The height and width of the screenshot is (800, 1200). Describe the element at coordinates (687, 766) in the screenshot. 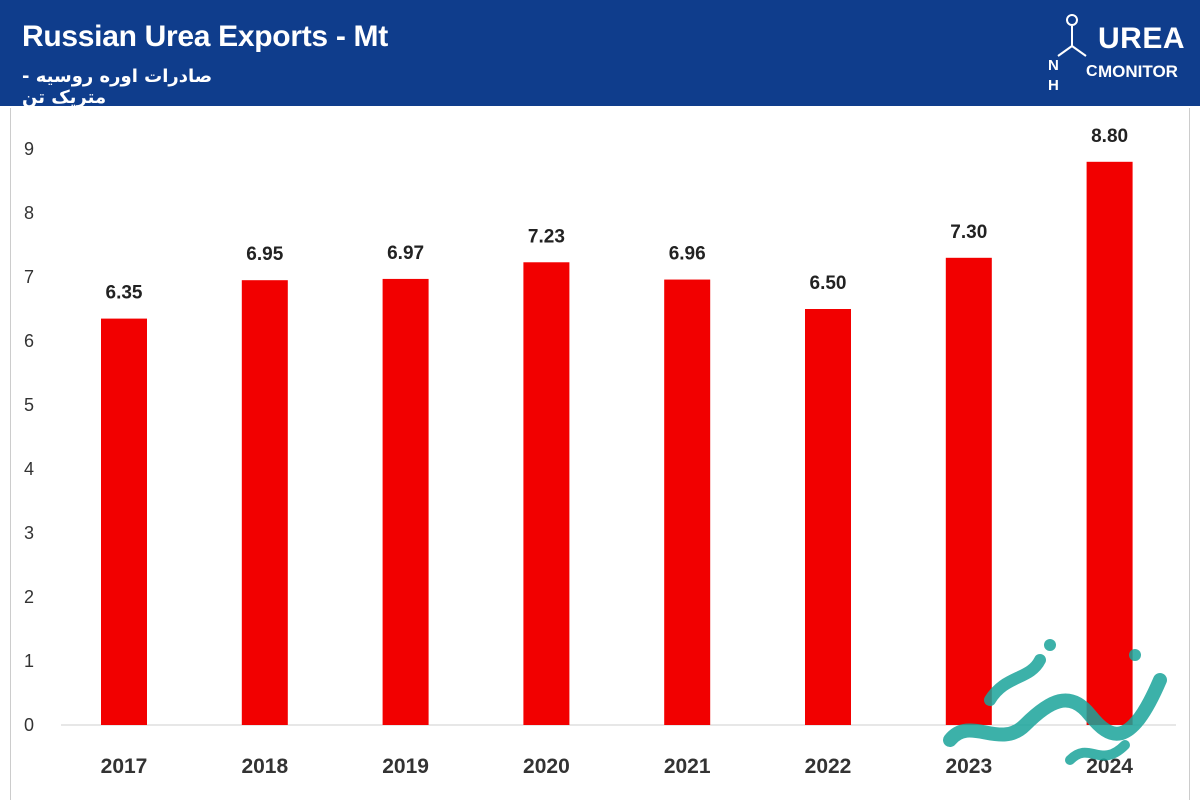

I see `x-tick-label: 2021` at that location.